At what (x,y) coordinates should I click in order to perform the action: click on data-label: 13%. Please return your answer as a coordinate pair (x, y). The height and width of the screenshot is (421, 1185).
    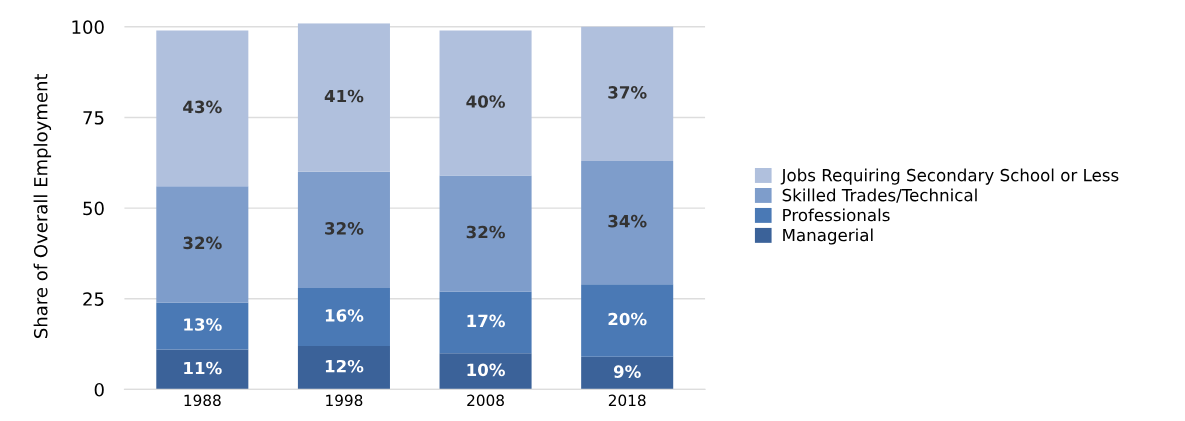
    Looking at the image, I should click on (203, 324).